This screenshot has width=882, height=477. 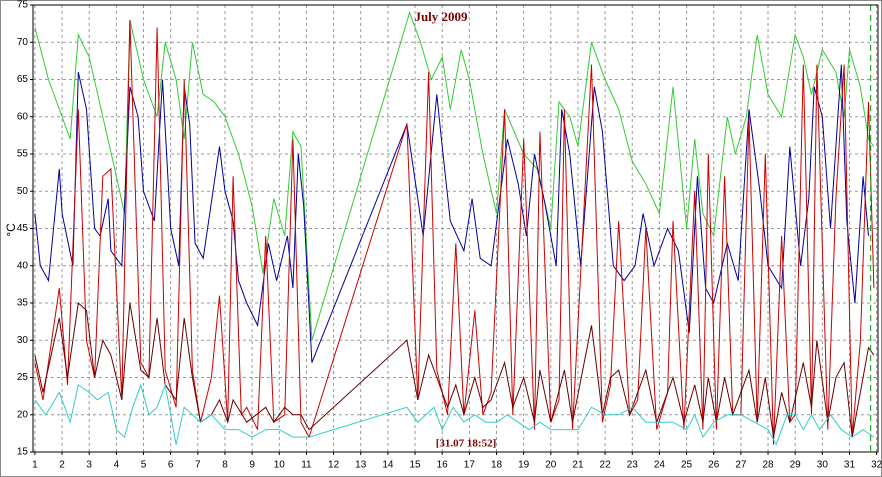 I want to click on x-tick-label: 31, so click(x=850, y=465).